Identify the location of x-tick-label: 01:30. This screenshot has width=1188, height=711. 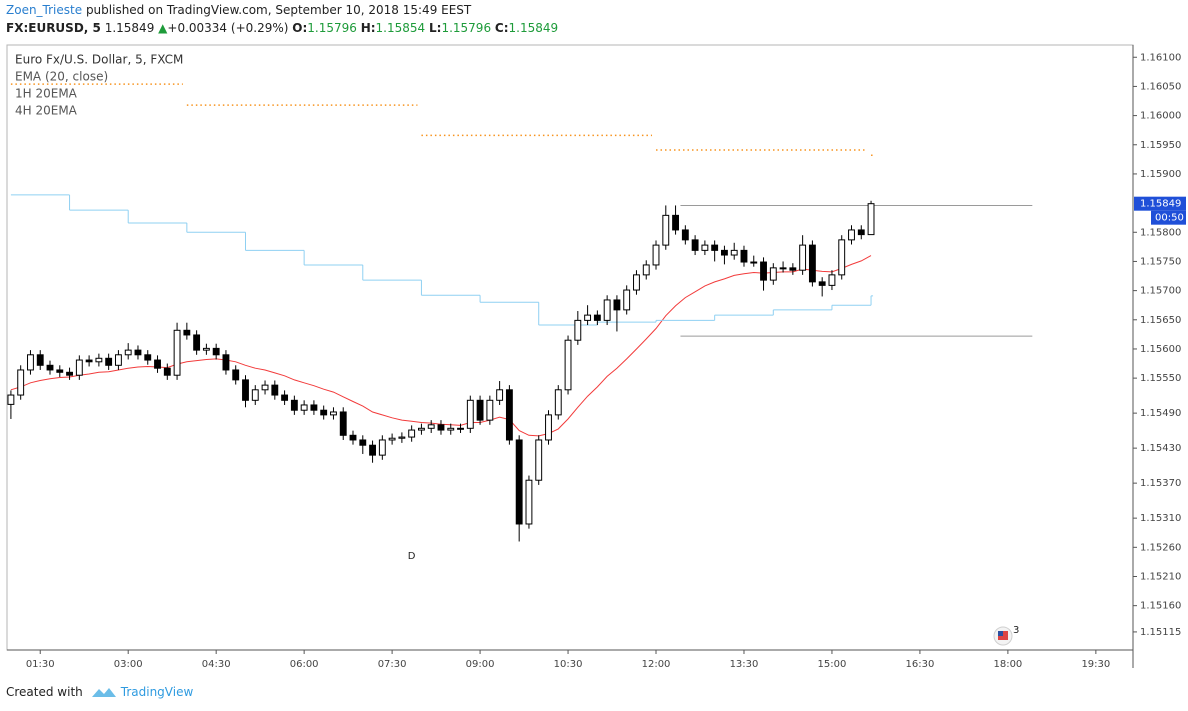
(40, 664).